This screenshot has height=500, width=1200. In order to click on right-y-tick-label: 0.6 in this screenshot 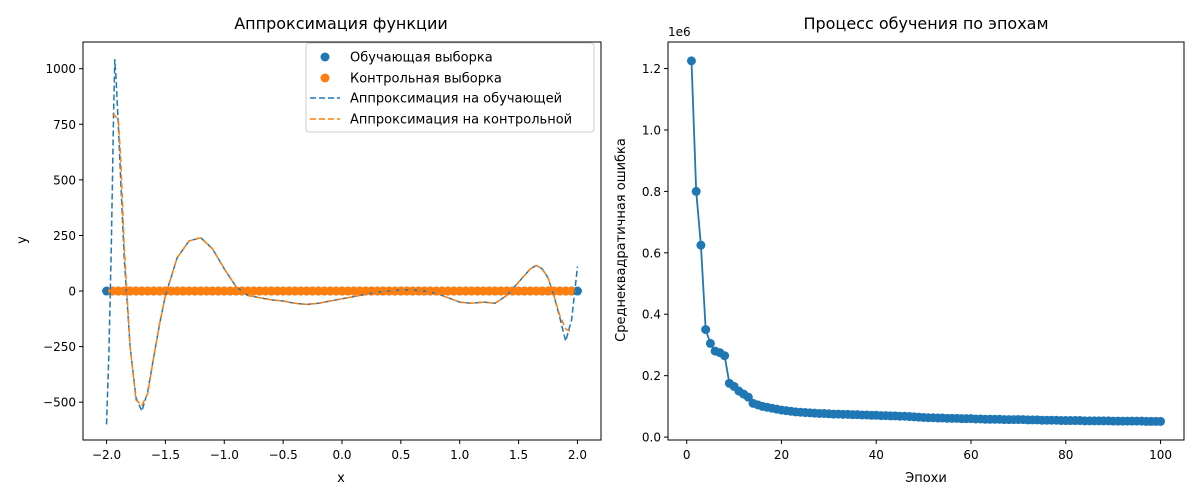, I will do `click(651, 253)`.